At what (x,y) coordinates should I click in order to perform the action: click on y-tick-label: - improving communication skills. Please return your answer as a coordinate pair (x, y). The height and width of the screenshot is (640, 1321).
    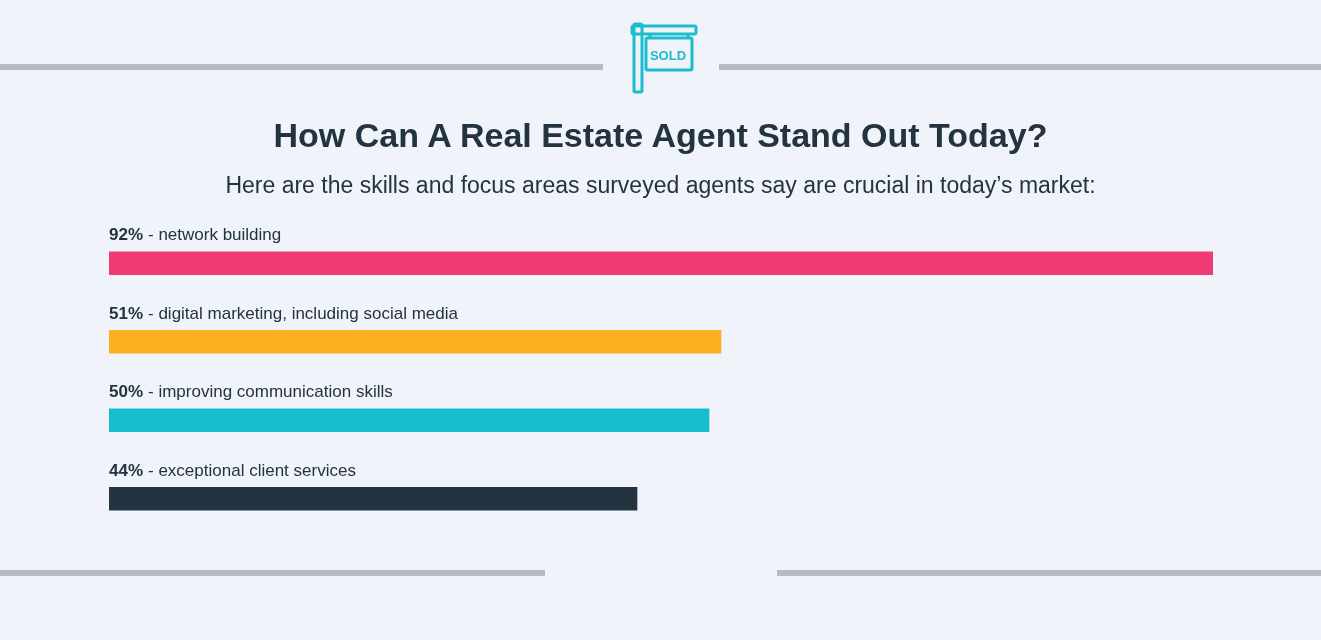
    Looking at the image, I should click on (270, 392).